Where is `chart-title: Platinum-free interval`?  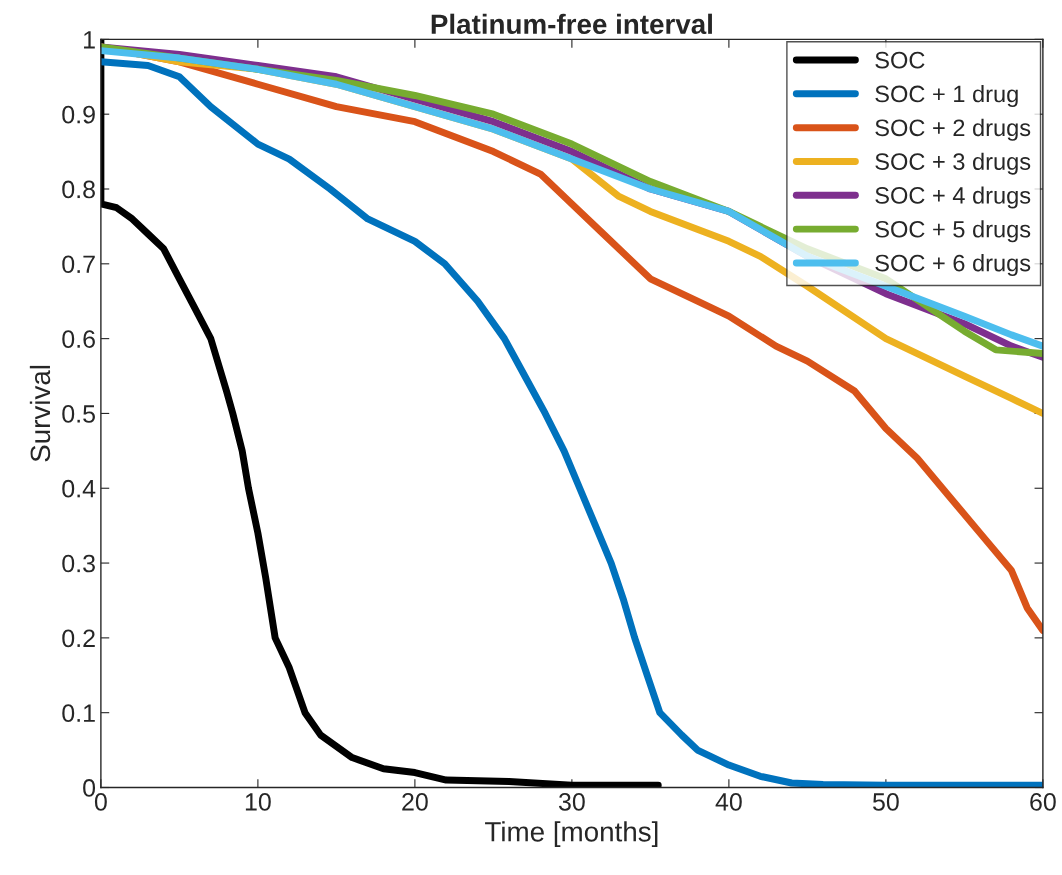
chart-title: Platinum-free interval is located at coordinates (571, 24).